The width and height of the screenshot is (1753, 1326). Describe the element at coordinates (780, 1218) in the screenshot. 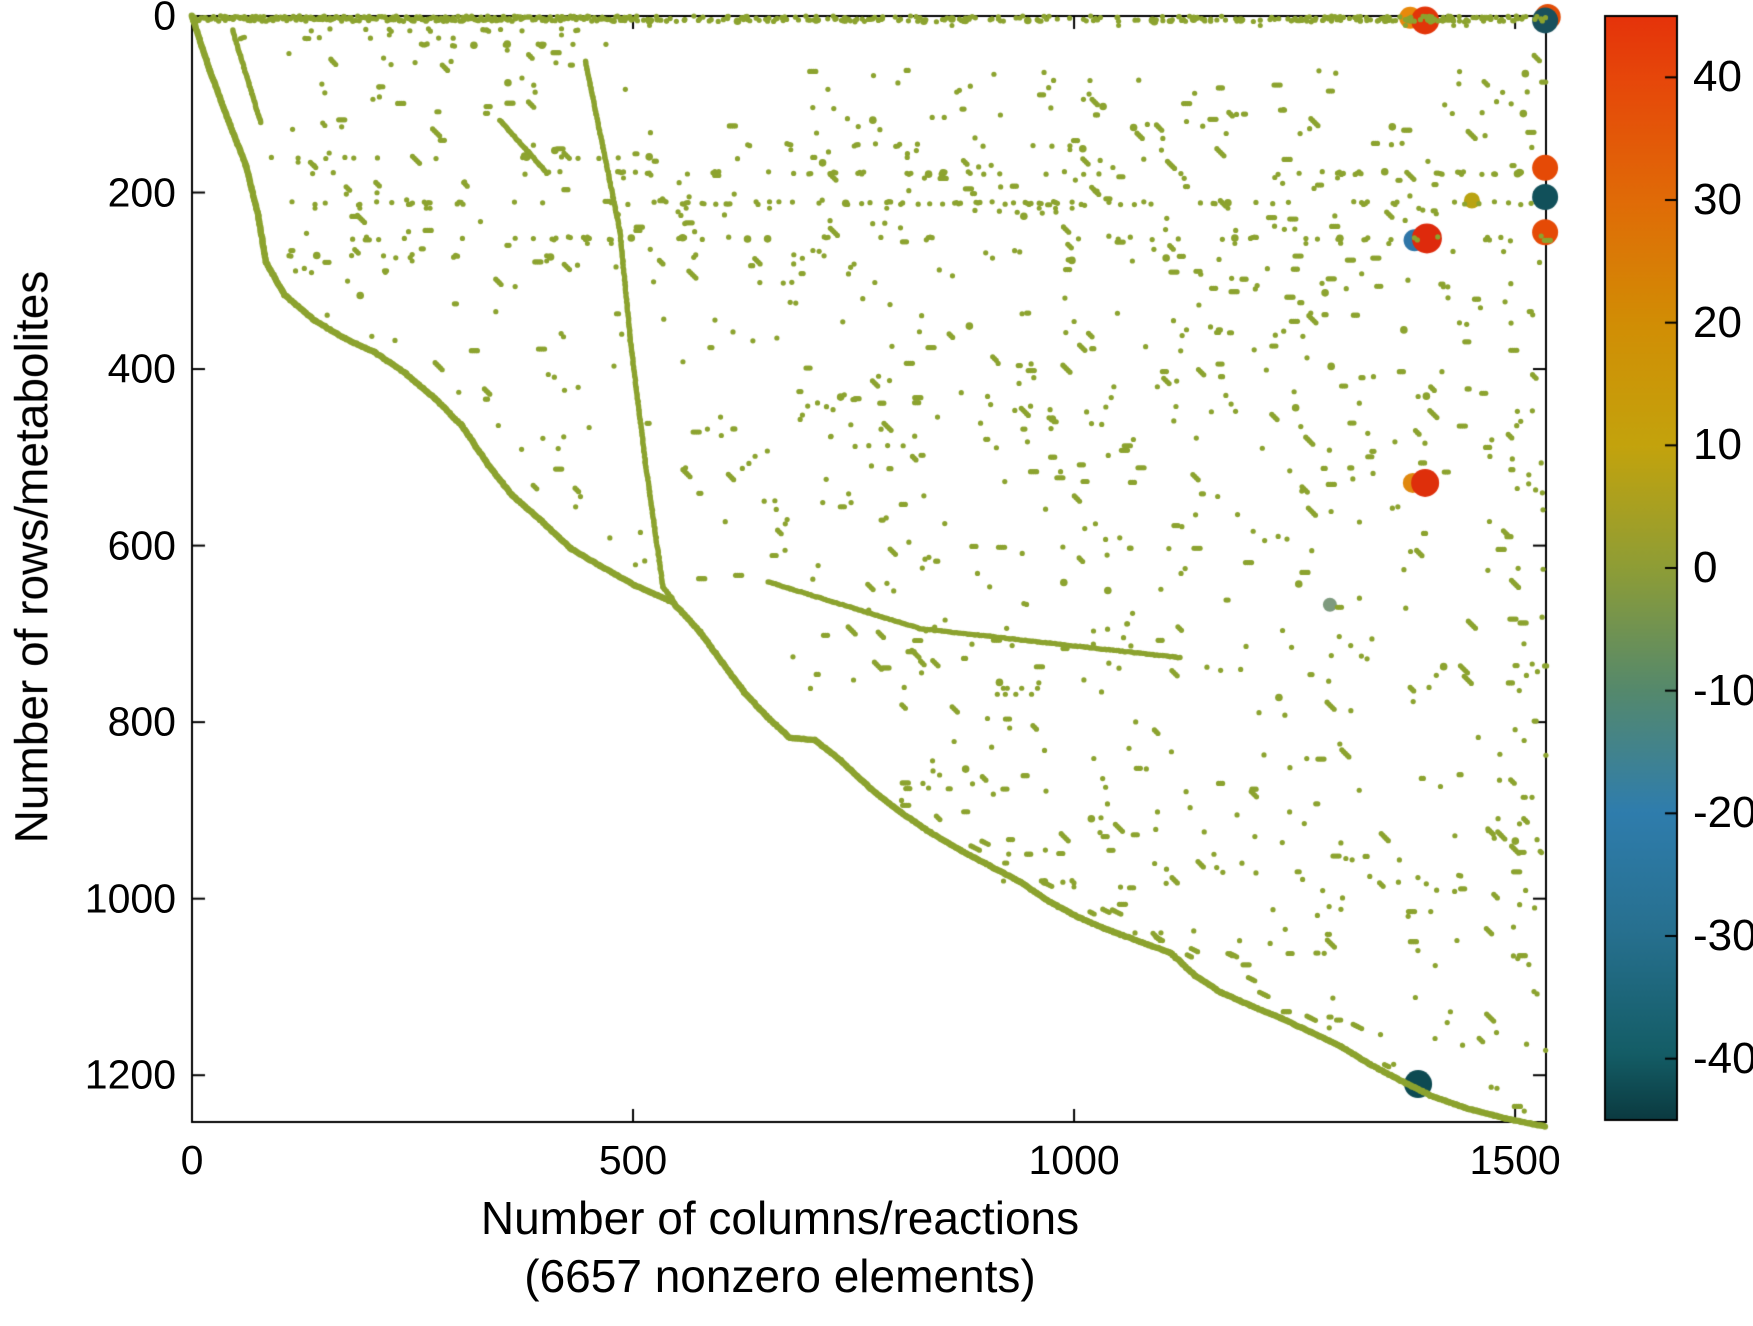

I see `x-axis-label: Number of columns/reactions` at that location.